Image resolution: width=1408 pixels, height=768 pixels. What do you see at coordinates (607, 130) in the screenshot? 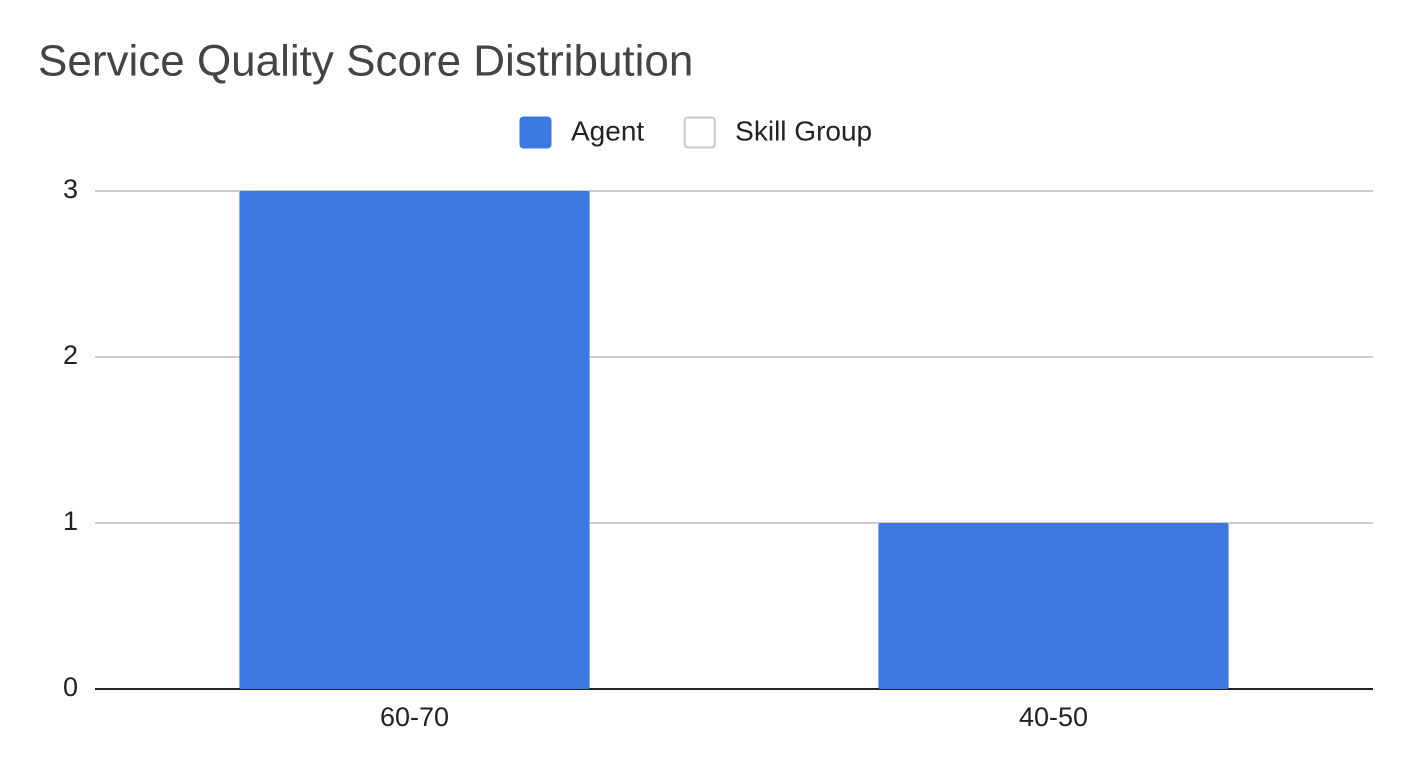
I see `legend-label: Agent` at bounding box center [607, 130].